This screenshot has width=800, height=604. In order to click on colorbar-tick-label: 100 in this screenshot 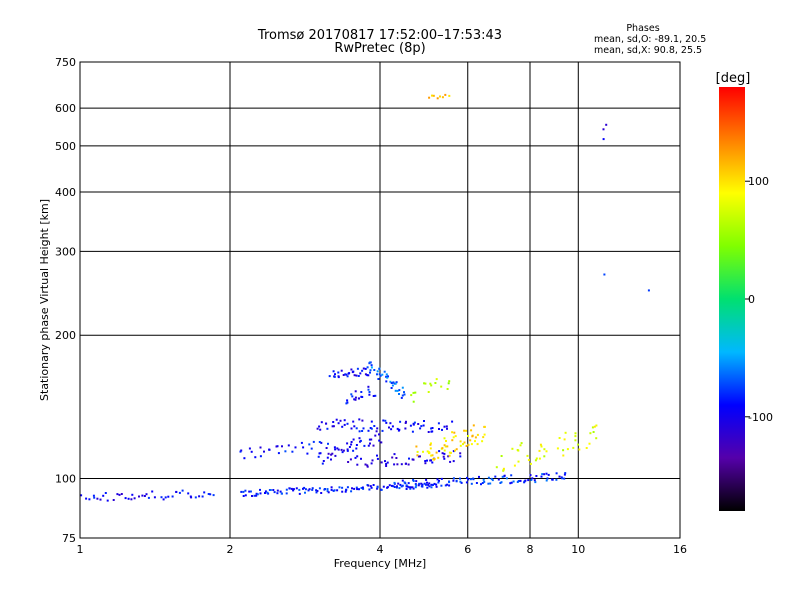, I will do `click(758, 181)`.